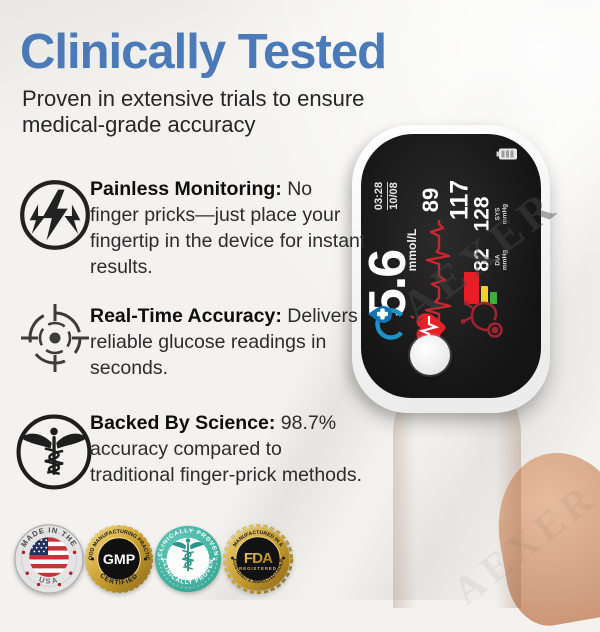 This screenshot has height=632, width=600. I want to click on page-title: Clinically Tested, so click(203, 52).